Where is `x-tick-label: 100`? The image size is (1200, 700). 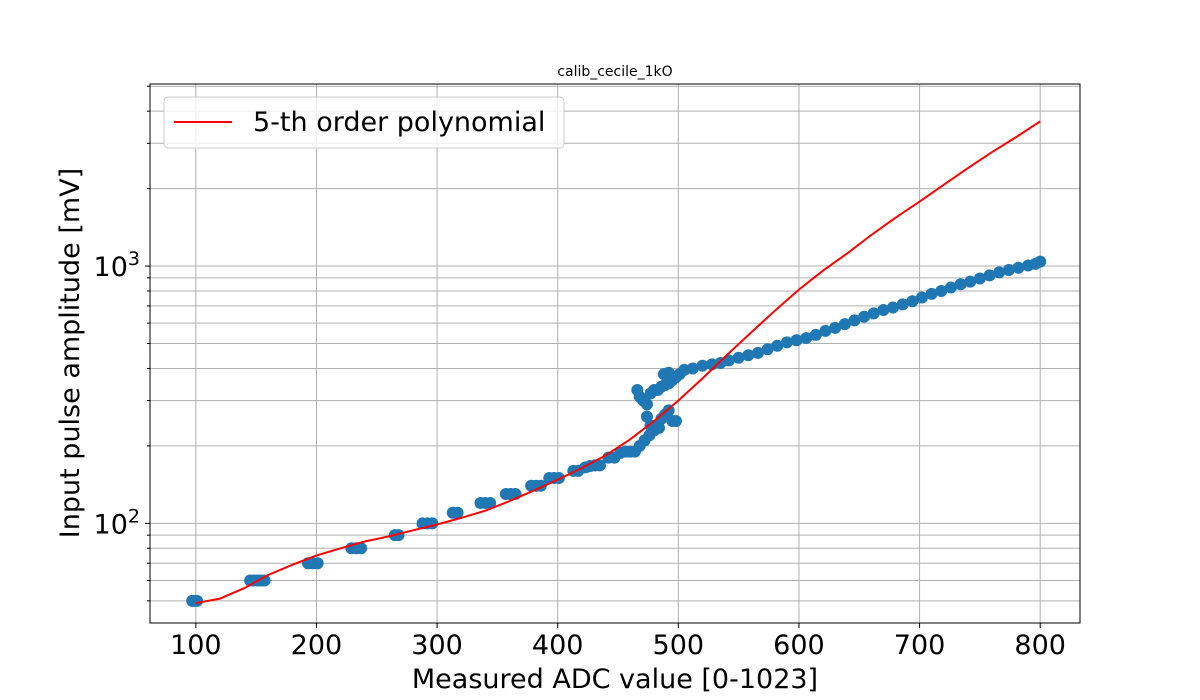
x-tick-label: 100 is located at coordinates (196, 645).